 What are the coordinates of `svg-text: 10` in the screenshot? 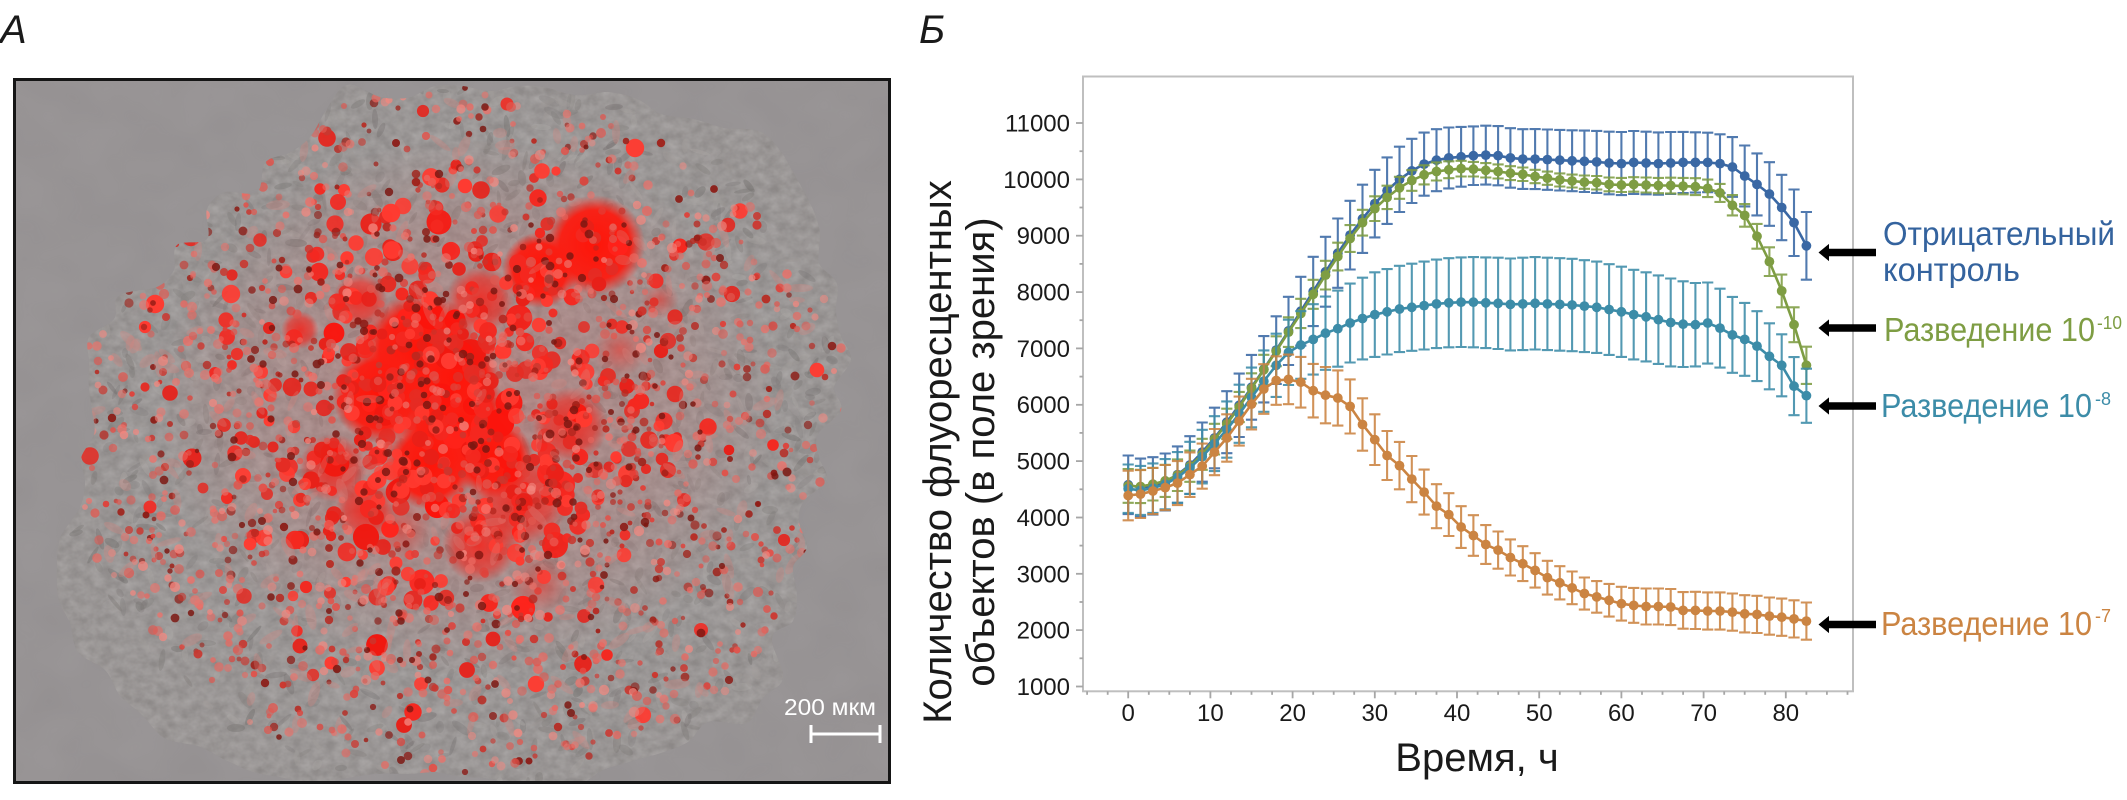 It's located at (1210, 713).